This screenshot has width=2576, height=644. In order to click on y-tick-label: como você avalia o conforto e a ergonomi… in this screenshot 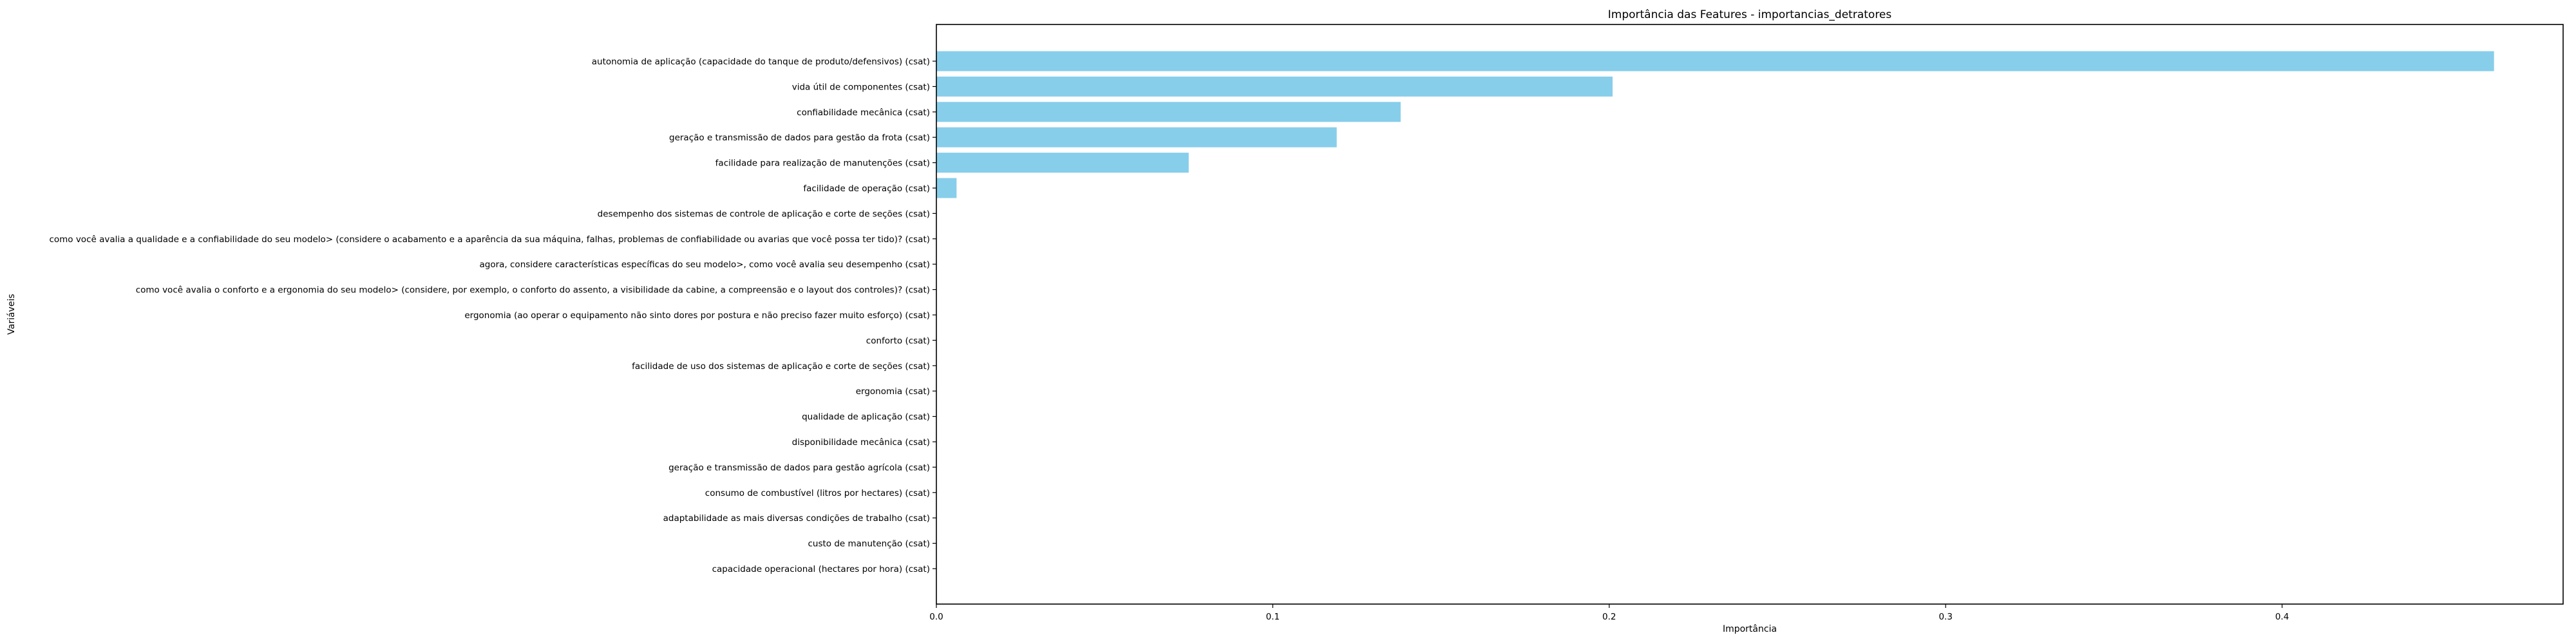, I will do `click(533, 290)`.